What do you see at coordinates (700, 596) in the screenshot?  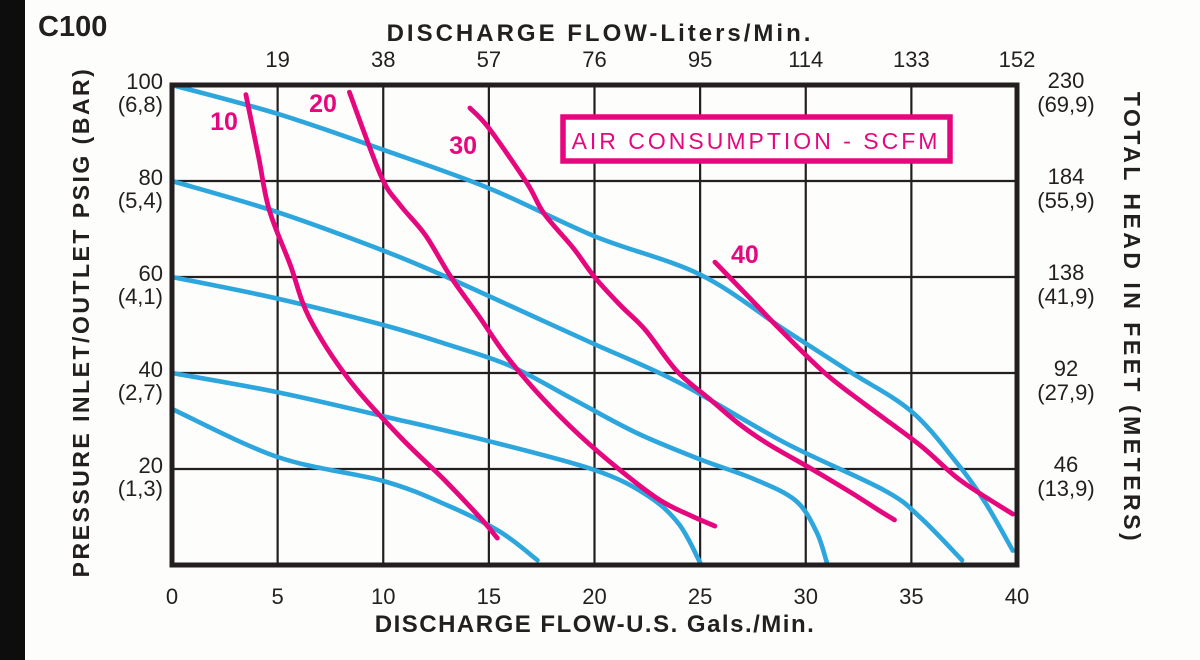 I see `bottom-tick-label: 25` at bounding box center [700, 596].